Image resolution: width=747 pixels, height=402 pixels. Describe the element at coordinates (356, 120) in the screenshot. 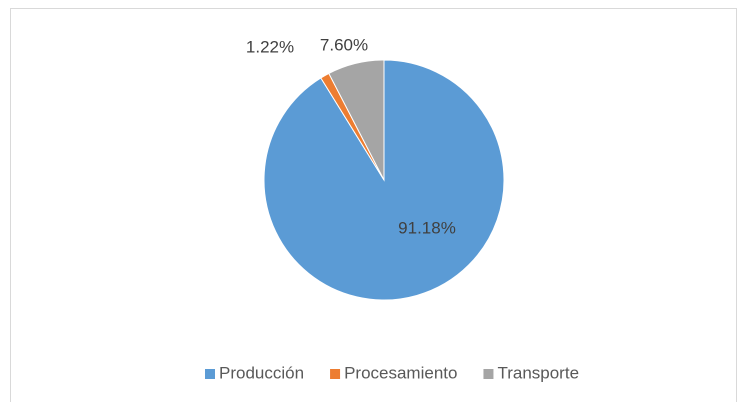

I see `pie-slice` at that location.